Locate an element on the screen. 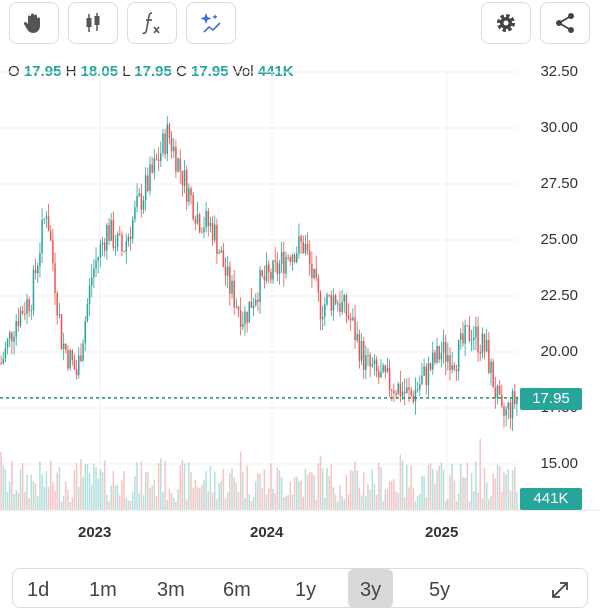 This screenshot has width=600, height=608. drawing-hand-button is located at coordinates (34, 23).